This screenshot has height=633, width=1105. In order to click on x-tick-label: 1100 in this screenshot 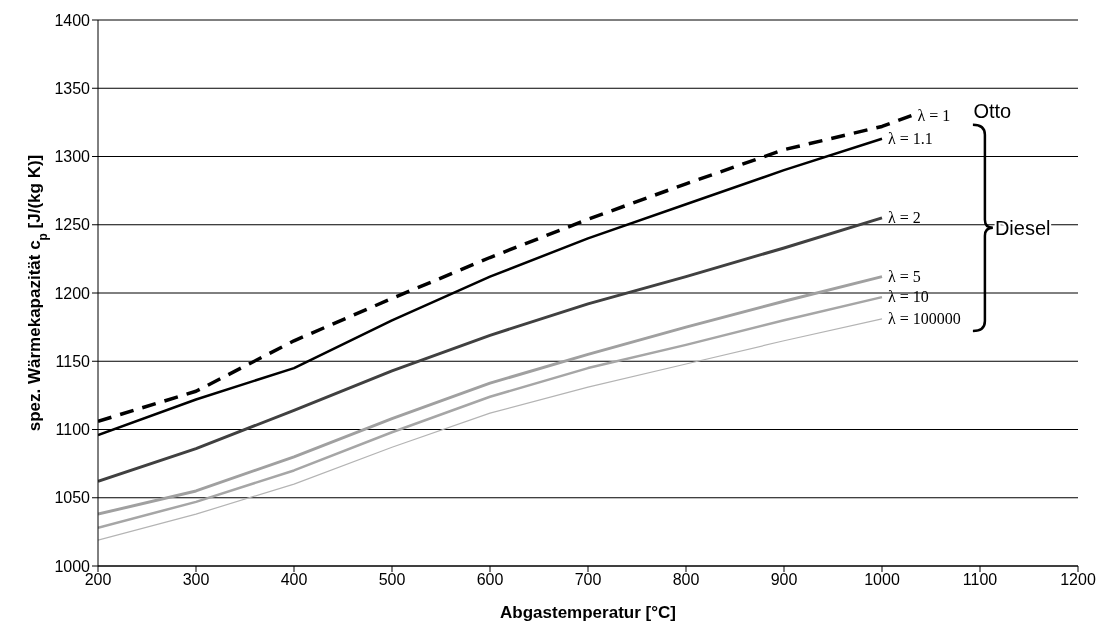, I will do `click(980, 580)`.